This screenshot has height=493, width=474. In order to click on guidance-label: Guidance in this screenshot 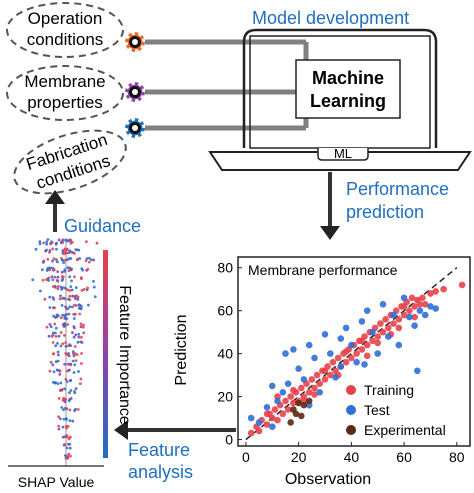, I will do `click(102, 226)`.